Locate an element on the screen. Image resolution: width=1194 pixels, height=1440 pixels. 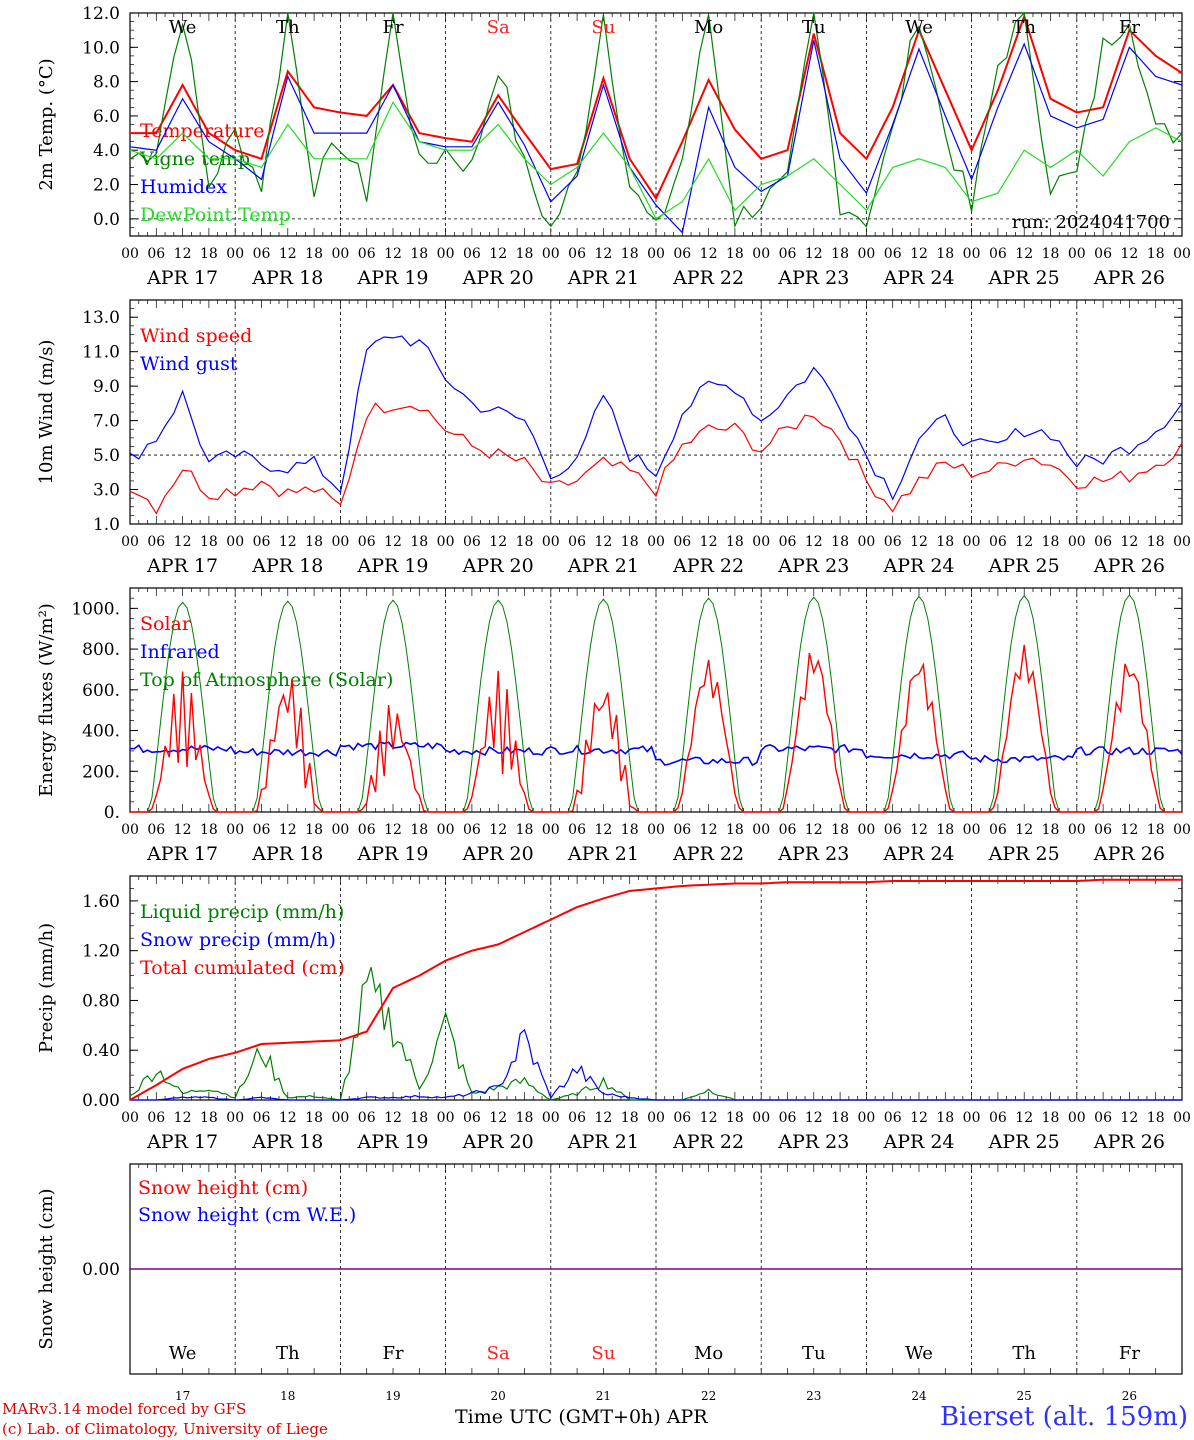
y-tick-label: 2.0 is located at coordinates (106, 186).